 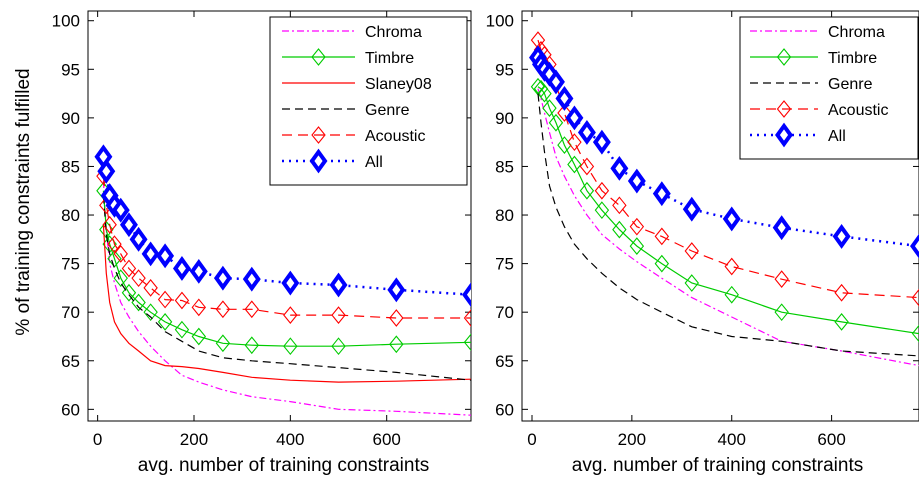 What do you see at coordinates (368, 101) in the screenshot?
I see `legend: Chroma Timbre Slaney08 Genre Acoustic All` at bounding box center [368, 101].